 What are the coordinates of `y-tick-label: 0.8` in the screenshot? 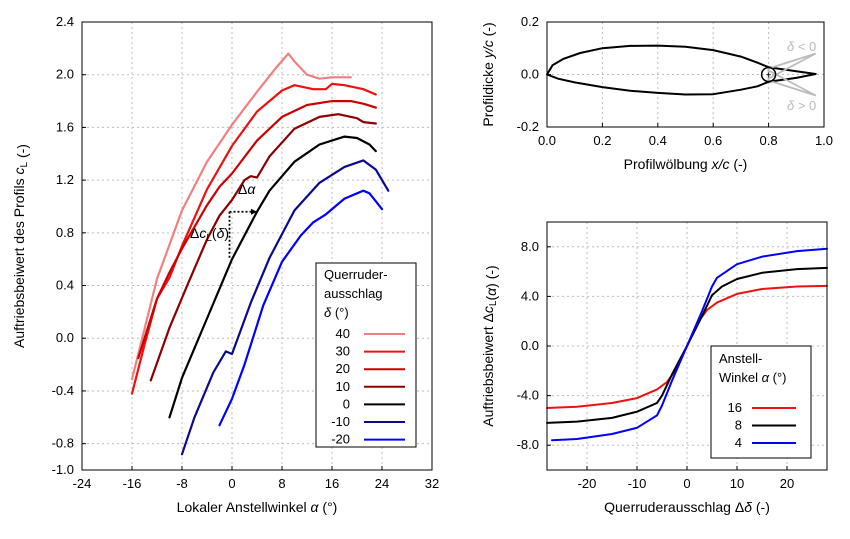 It's located at (65, 232).